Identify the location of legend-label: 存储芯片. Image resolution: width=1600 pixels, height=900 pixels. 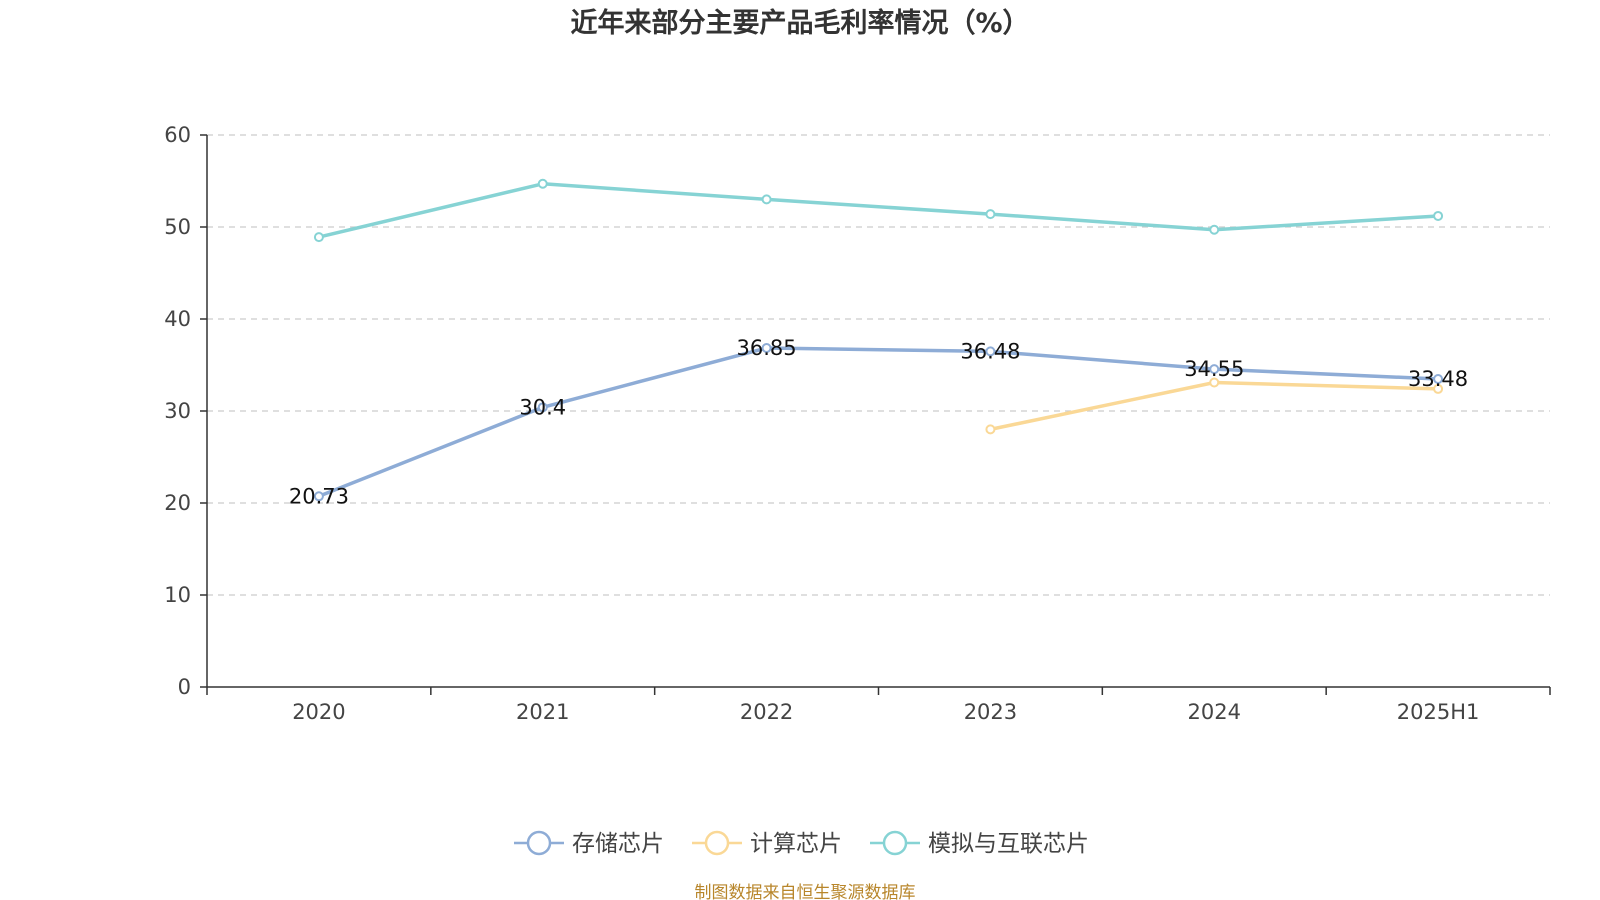
(618, 844).